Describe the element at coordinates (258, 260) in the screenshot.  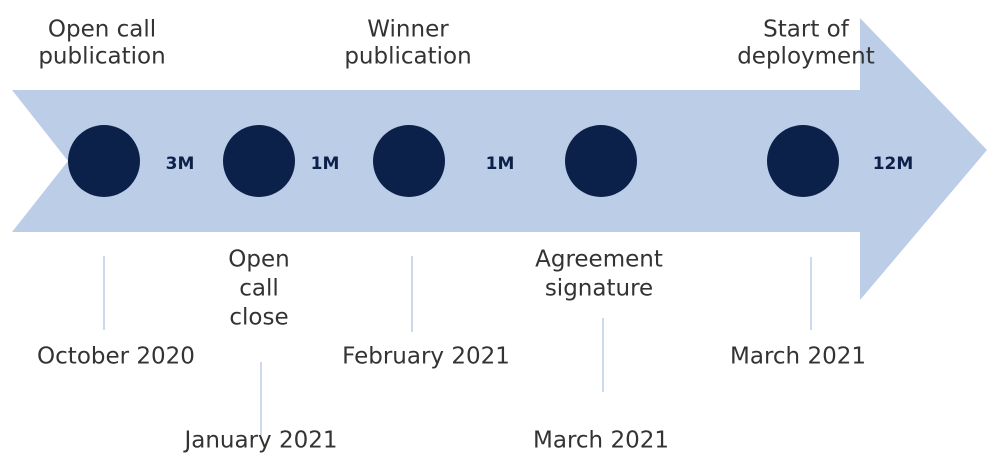
I see `milestone-label: Open` at that location.